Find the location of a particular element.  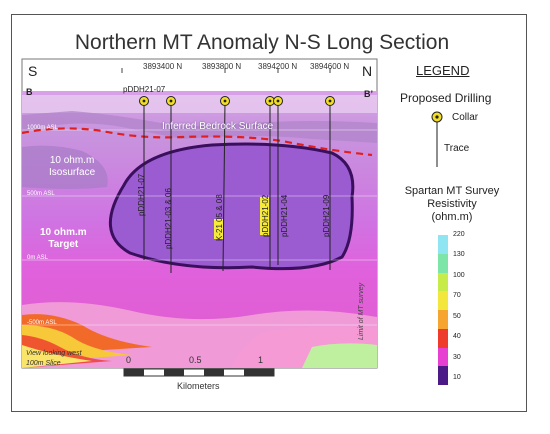

limit-label: Limit of MT survey is located at coordinates (361, 311).